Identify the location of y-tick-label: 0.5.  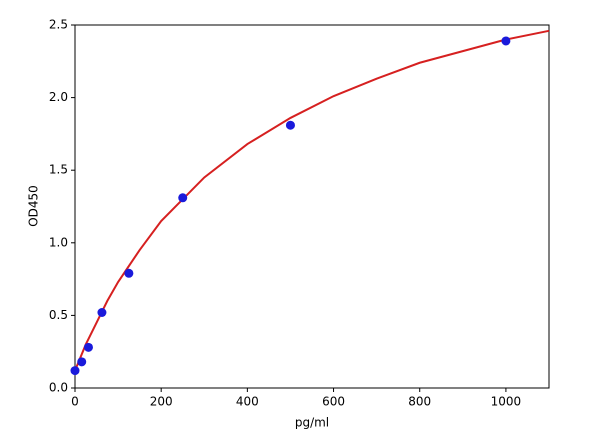
(58, 315).